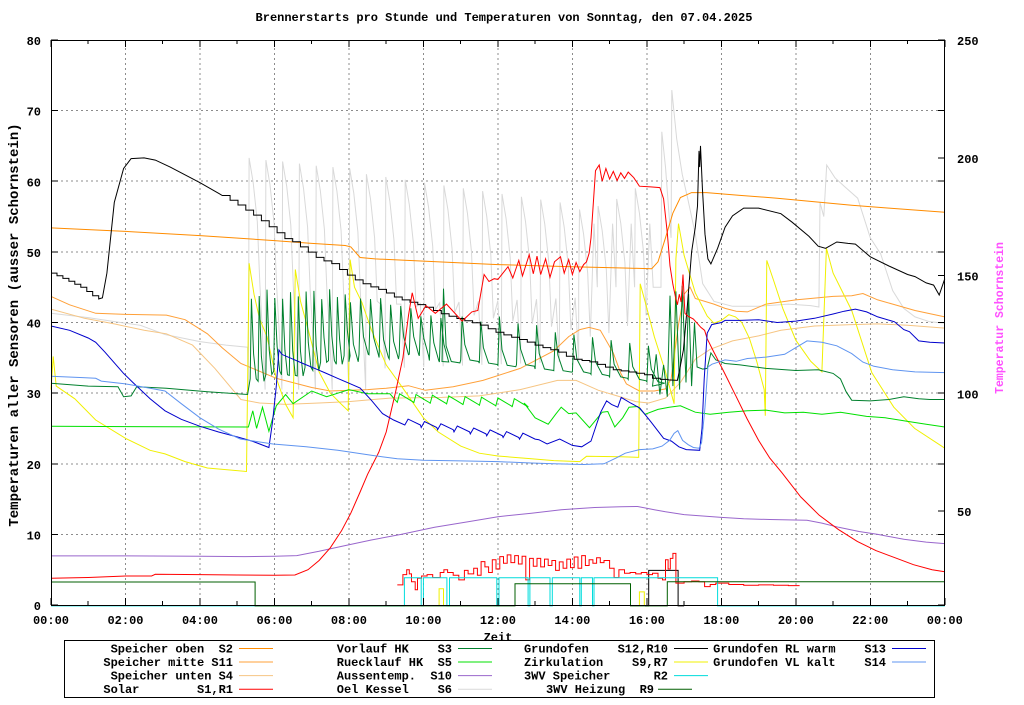 This screenshot has height=705, width=1024. I want to click on svg-text: 3WV Speicher R2, so click(596, 677).